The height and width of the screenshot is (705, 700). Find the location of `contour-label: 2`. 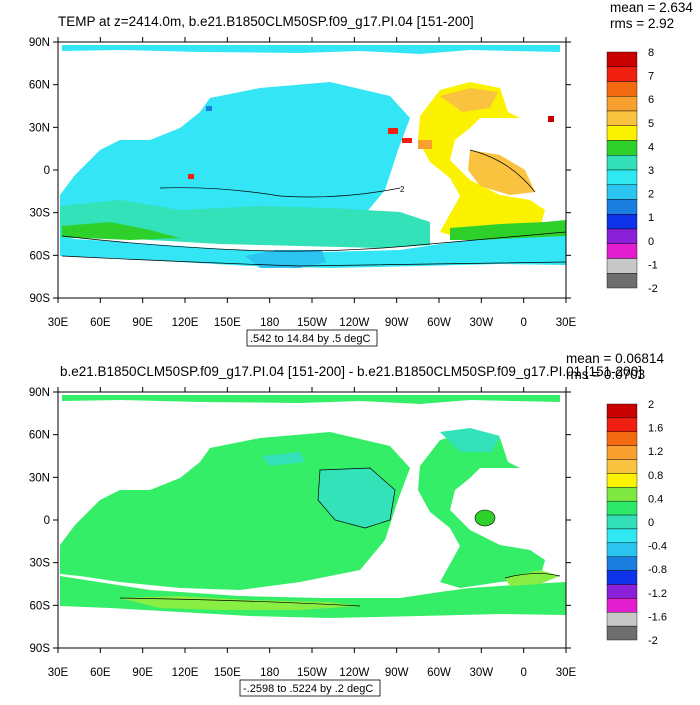

contour-label: 2 is located at coordinates (402, 189).